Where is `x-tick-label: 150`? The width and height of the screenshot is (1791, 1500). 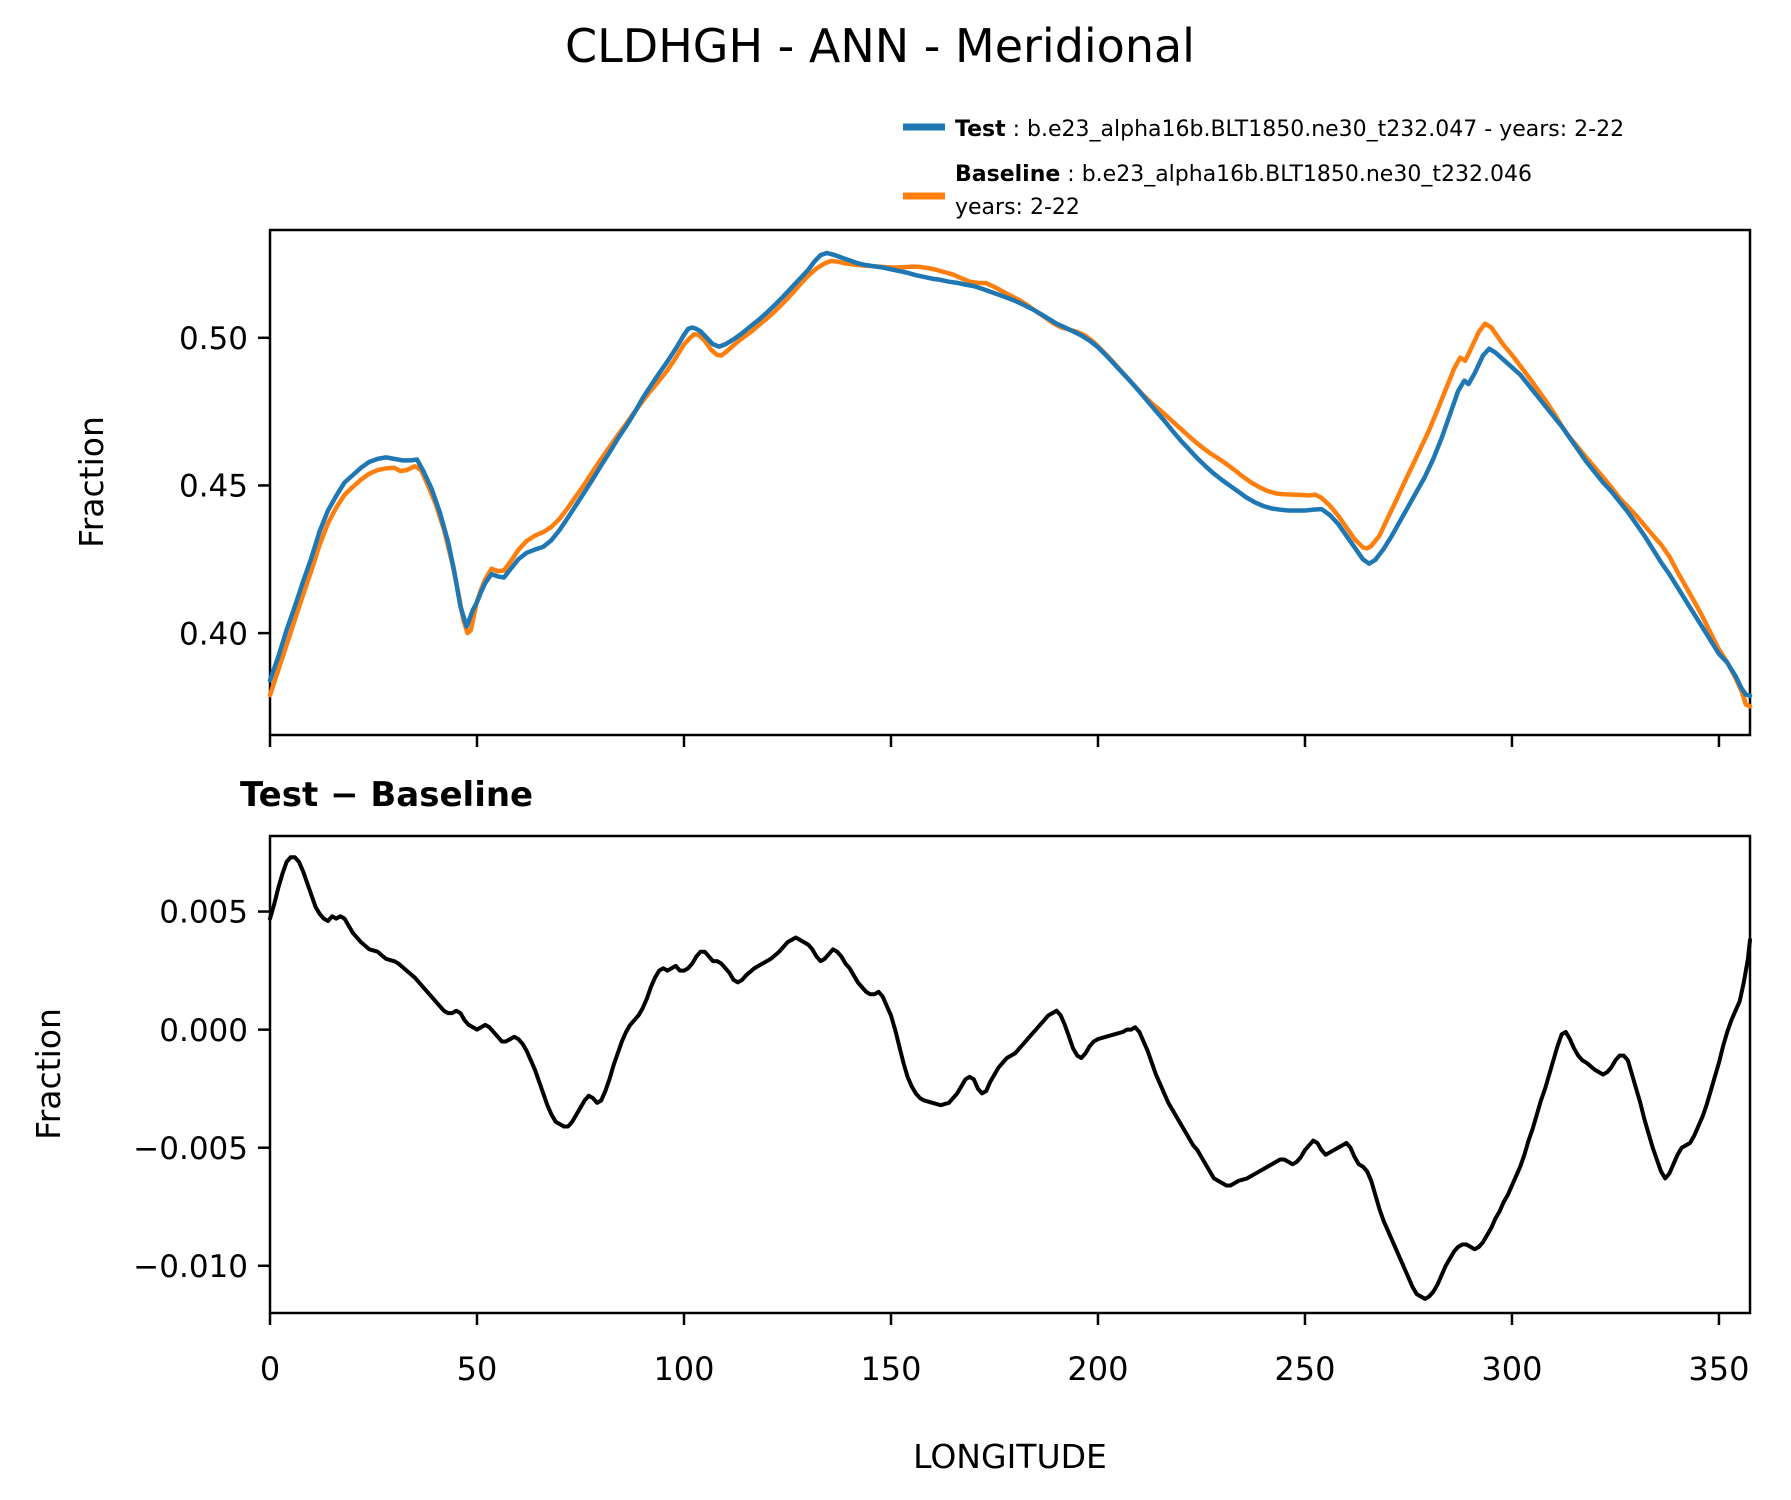
x-tick-label: 150 is located at coordinates (890, 1369).